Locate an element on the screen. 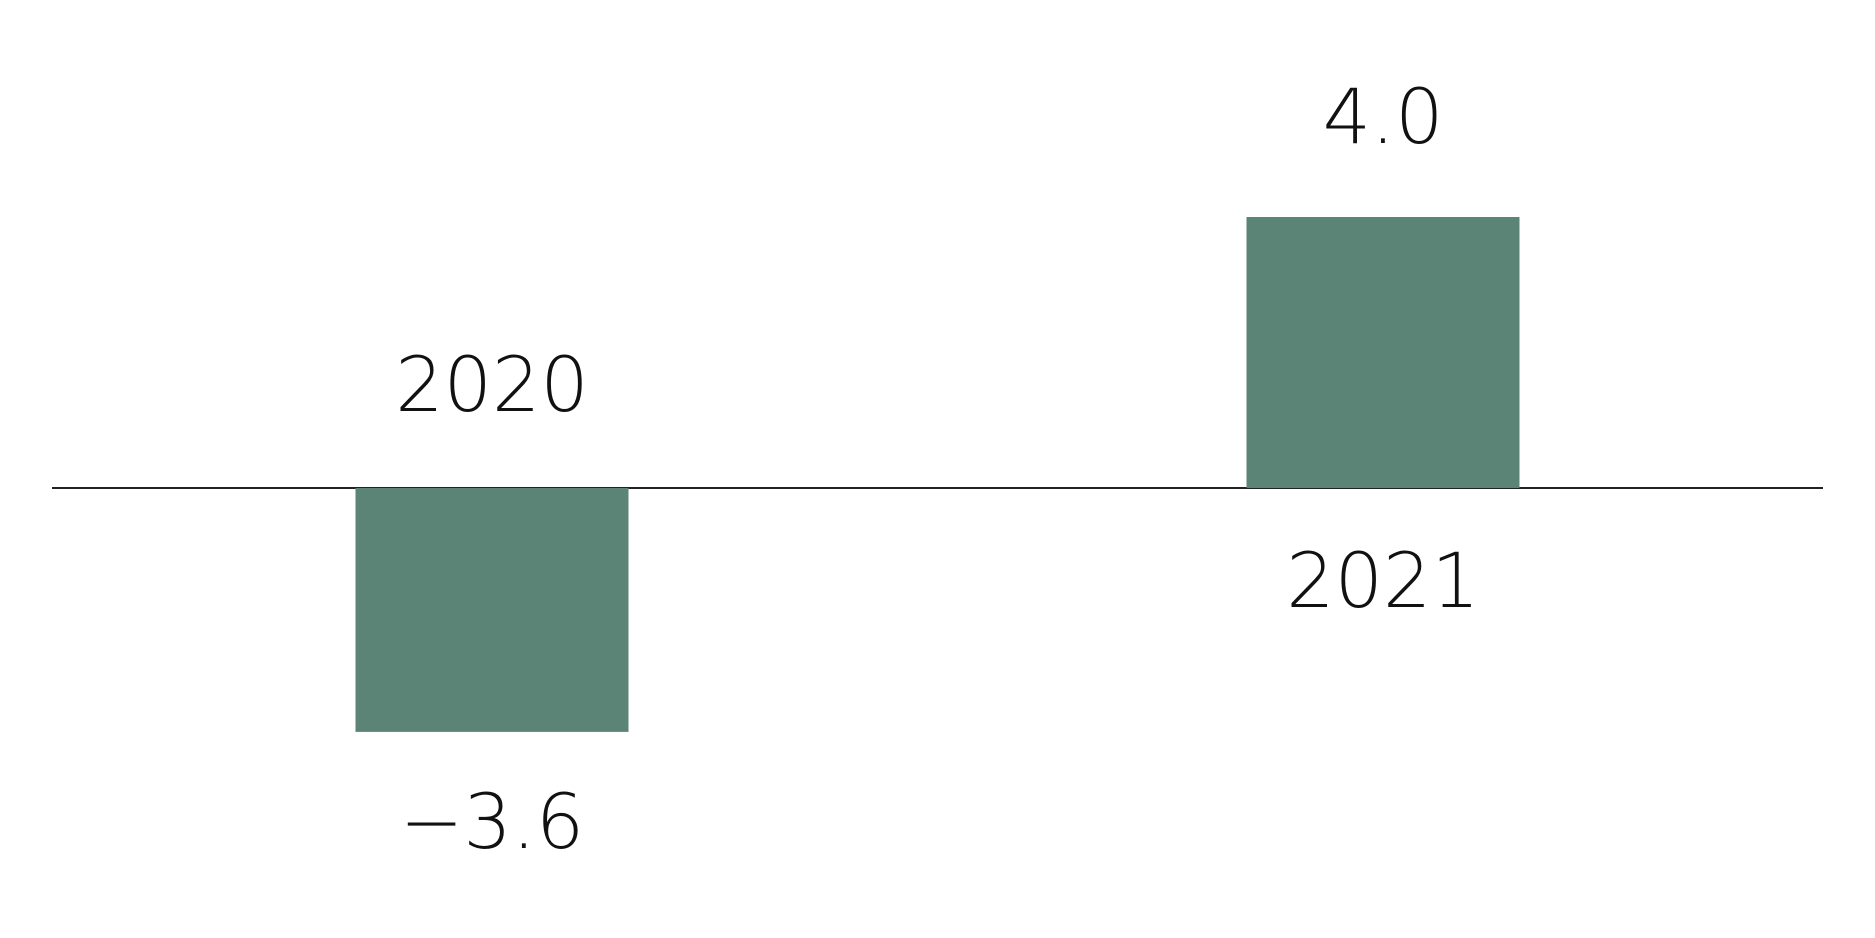  category-label: 2021 is located at coordinates (1382, 580).